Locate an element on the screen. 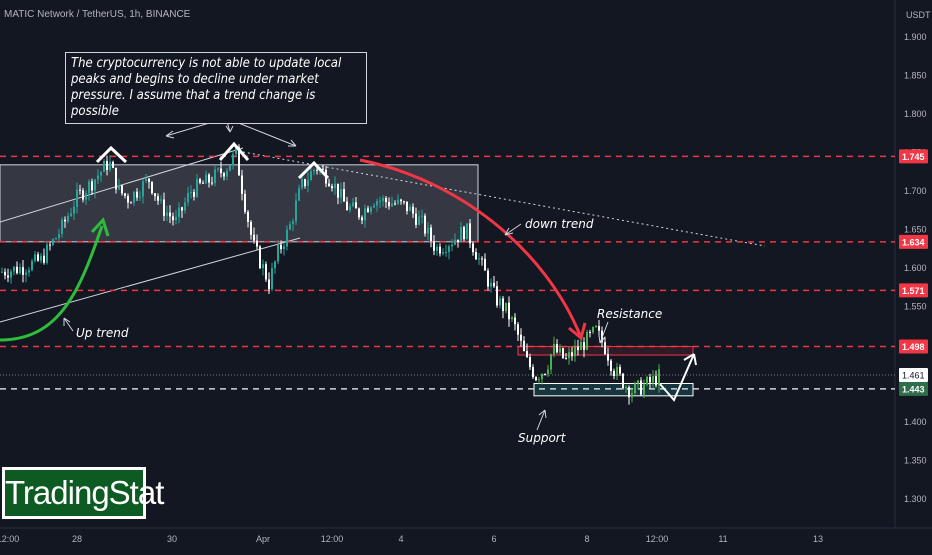 Image resolution: width=932 pixels, height=555 pixels. time-tick-label: 6 is located at coordinates (493, 539).